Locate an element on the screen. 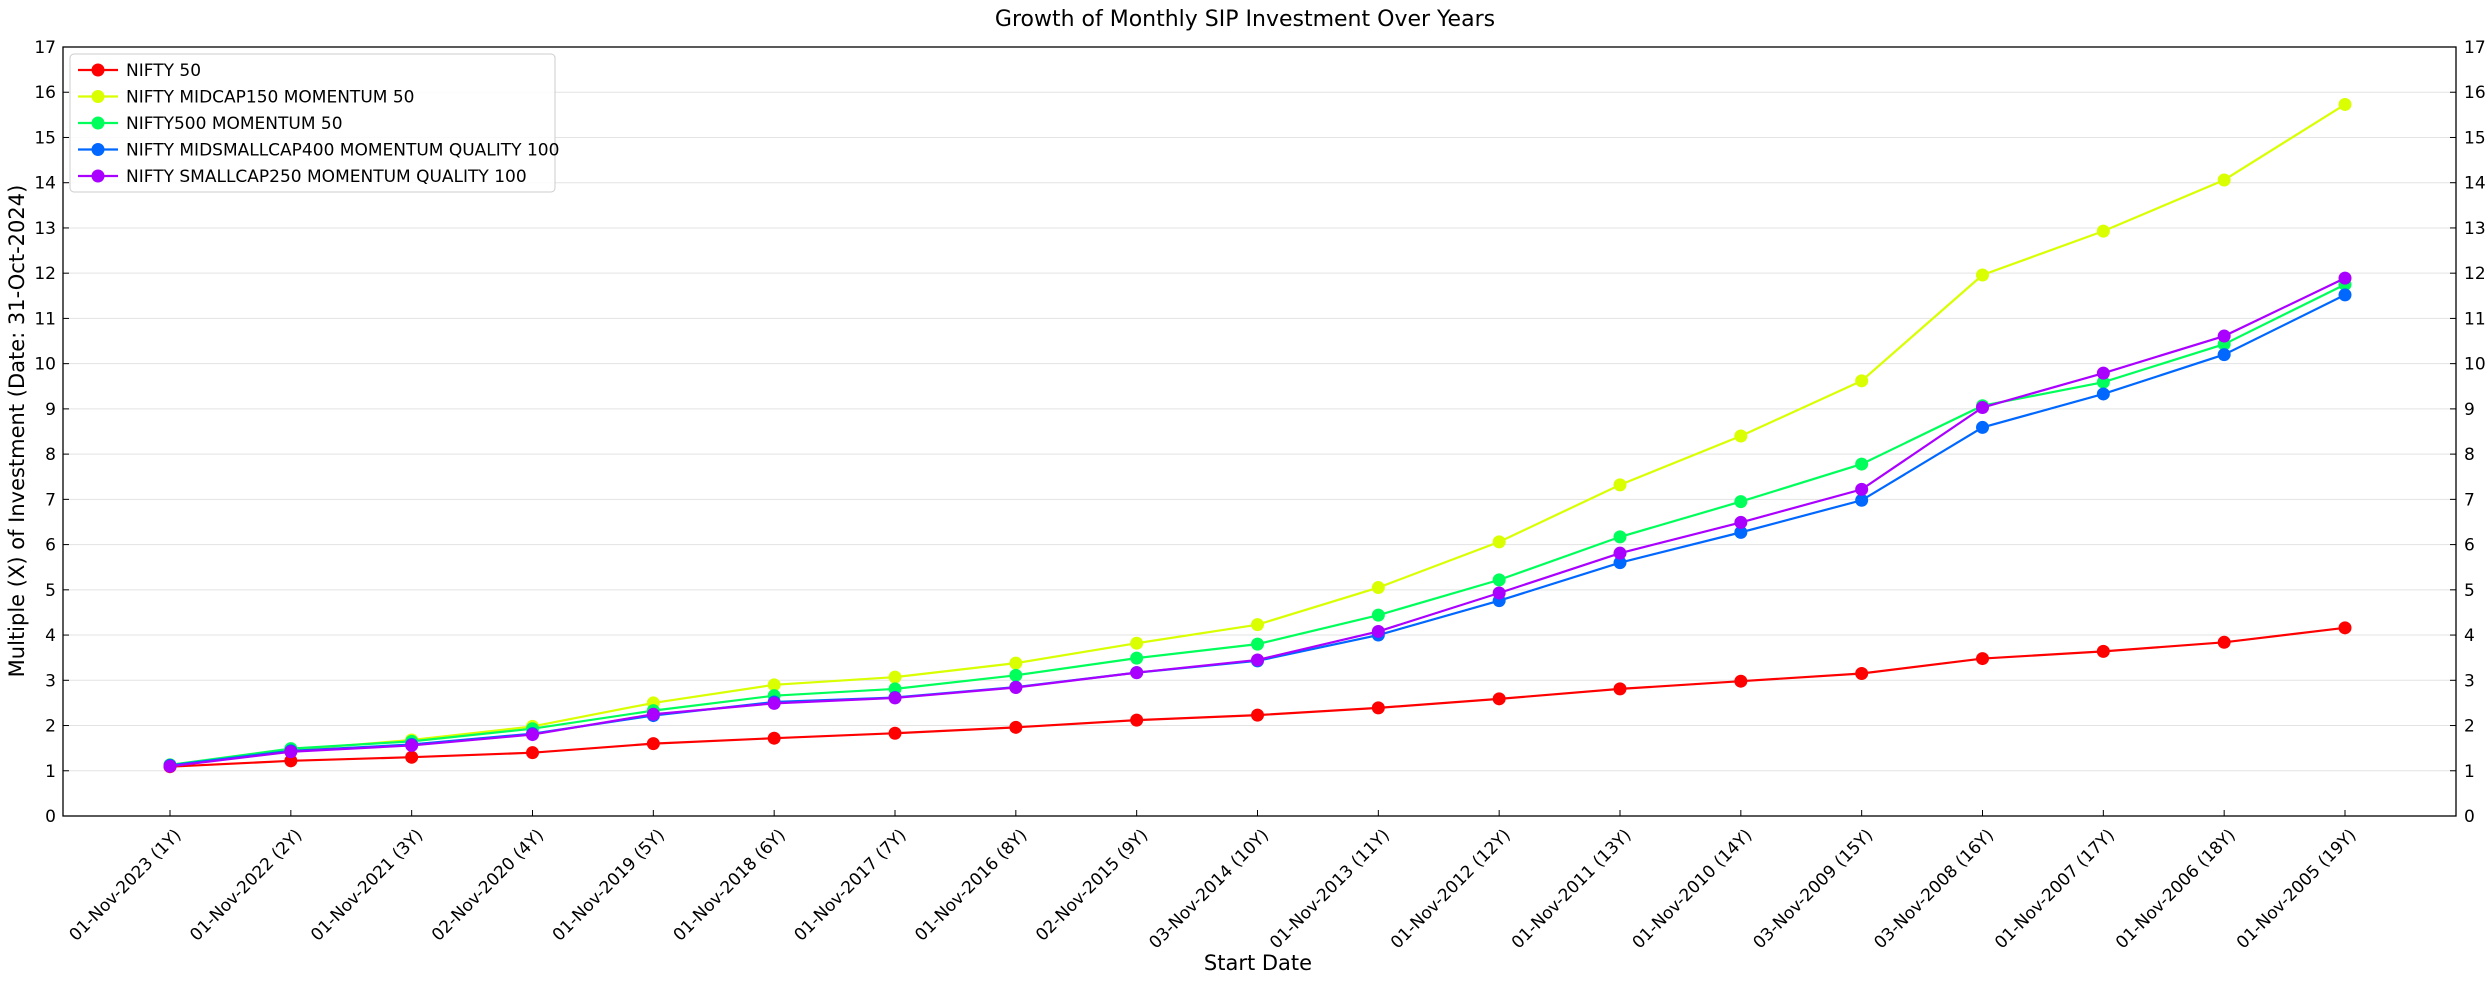 This screenshot has width=2490, height=985. legend-label: NIFTY 50 is located at coordinates (163, 71).